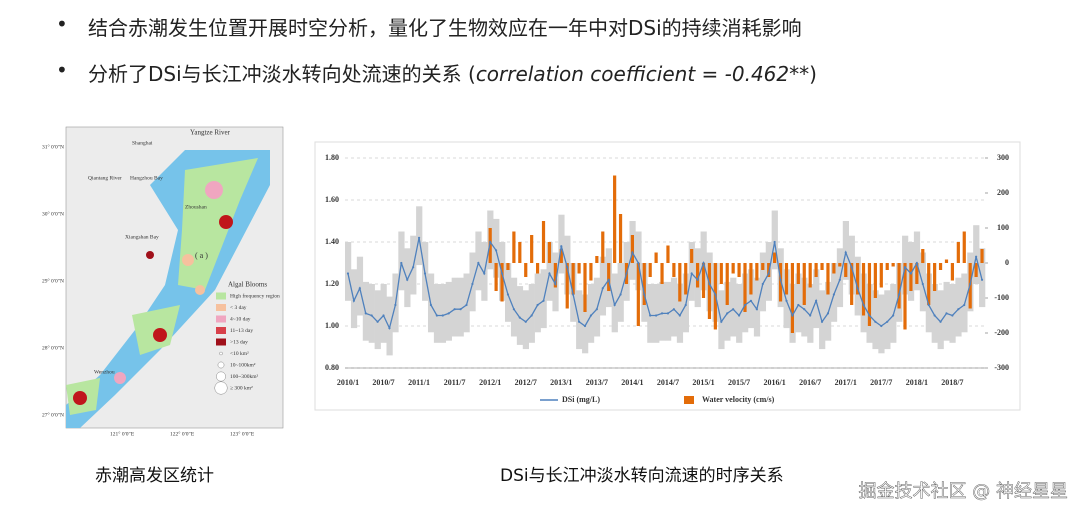 This screenshot has width=1080, height=521. What do you see at coordinates (1003, 157) in the screenshot?
I see `y2-tick-label: 300` at bounding box center [1003, 157].